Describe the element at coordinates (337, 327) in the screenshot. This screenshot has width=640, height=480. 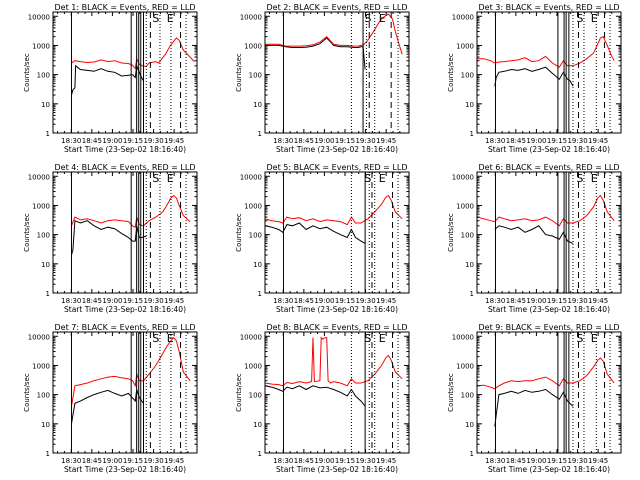
I see `panel-title: Det 8: BLACK = Events, RED = LLD` at that location.